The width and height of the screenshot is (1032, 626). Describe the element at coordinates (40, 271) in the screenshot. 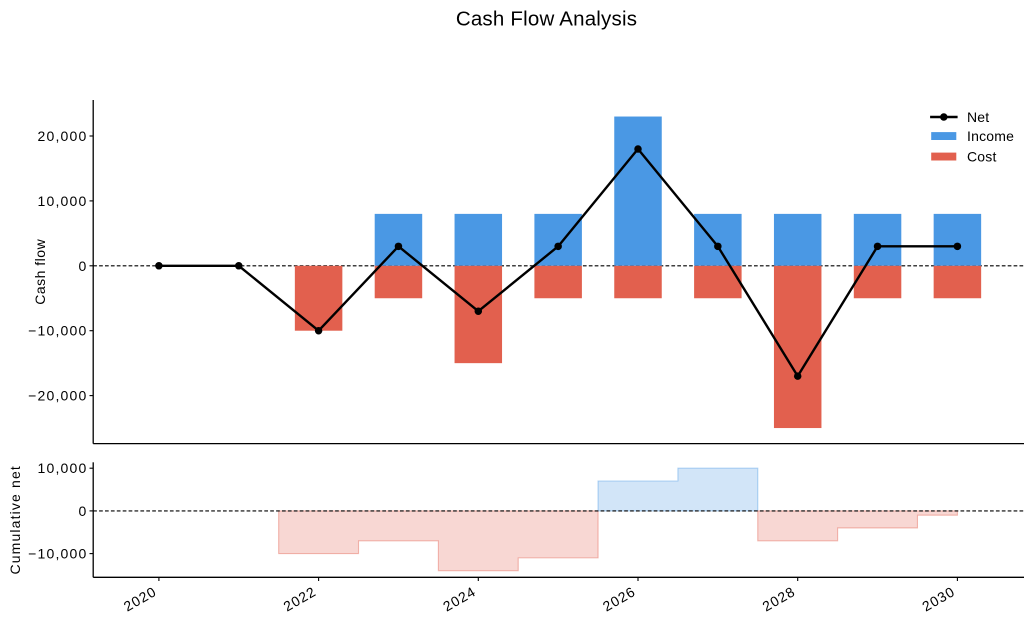

I see `svg-text: Cash flow` at that location.